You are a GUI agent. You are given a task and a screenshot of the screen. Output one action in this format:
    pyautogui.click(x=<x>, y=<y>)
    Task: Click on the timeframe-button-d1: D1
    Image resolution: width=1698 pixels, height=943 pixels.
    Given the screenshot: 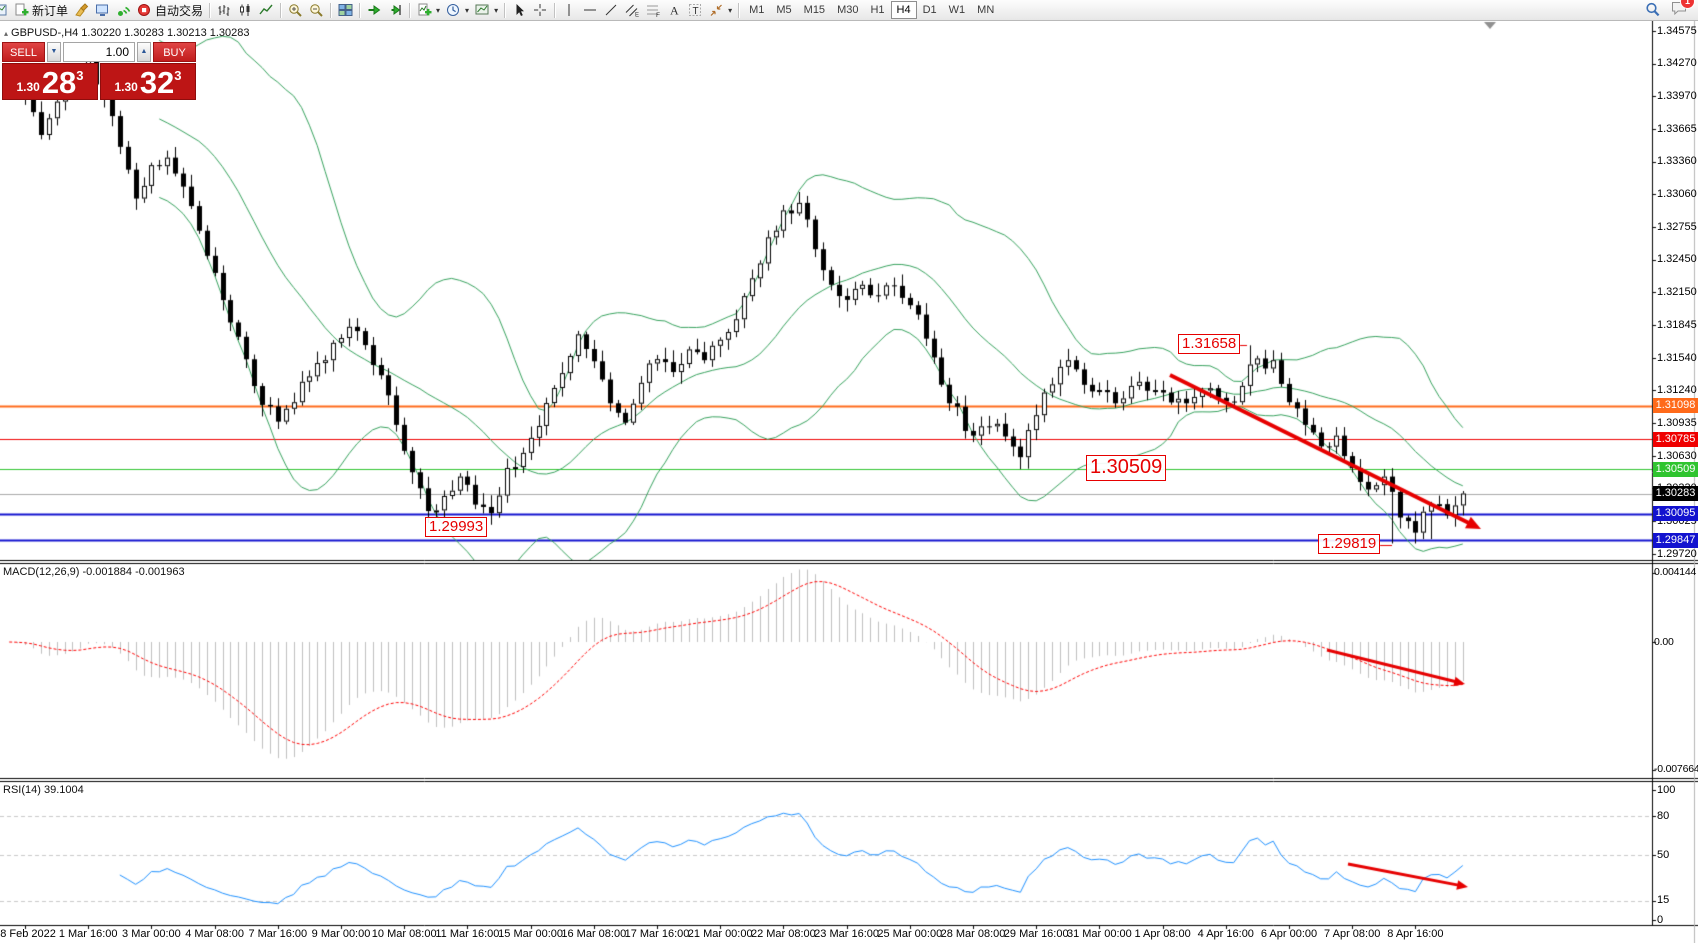 What is the action you would take?
    pyautogui.click(x=929, y=10)
    